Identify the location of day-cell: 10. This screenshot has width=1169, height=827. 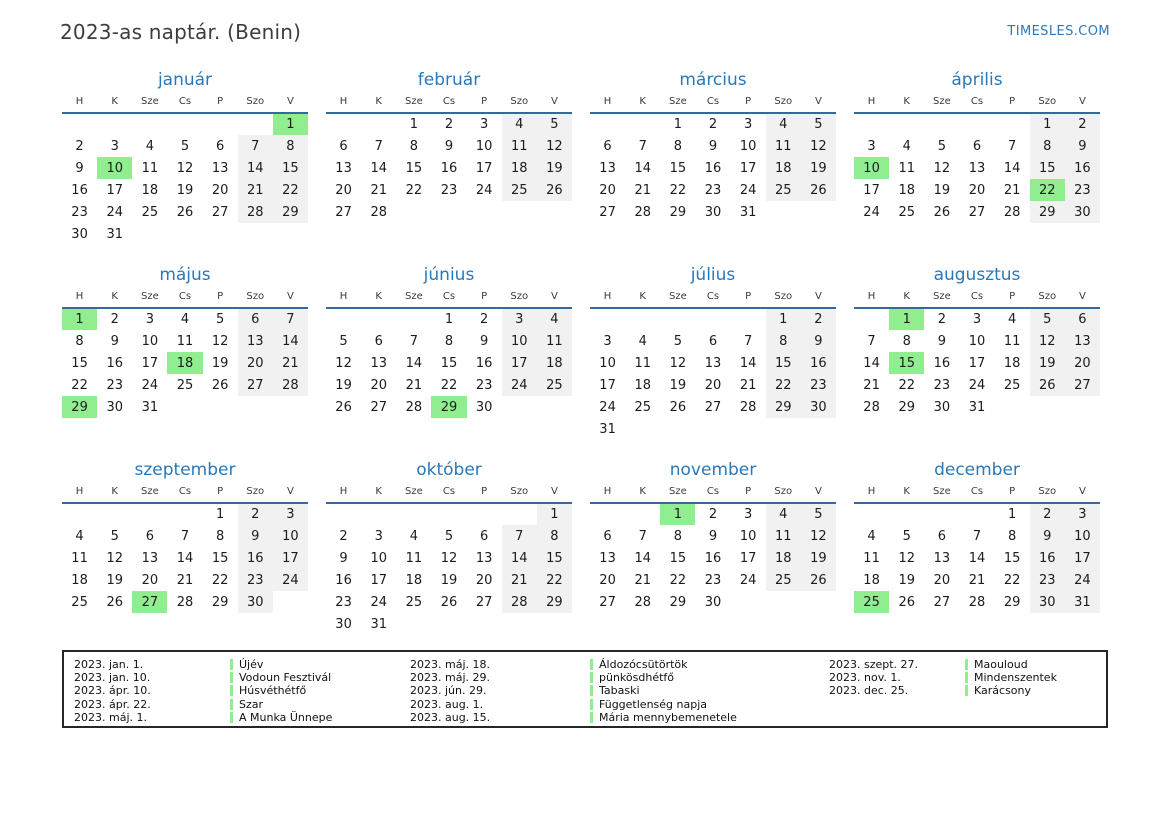
(748, 536).